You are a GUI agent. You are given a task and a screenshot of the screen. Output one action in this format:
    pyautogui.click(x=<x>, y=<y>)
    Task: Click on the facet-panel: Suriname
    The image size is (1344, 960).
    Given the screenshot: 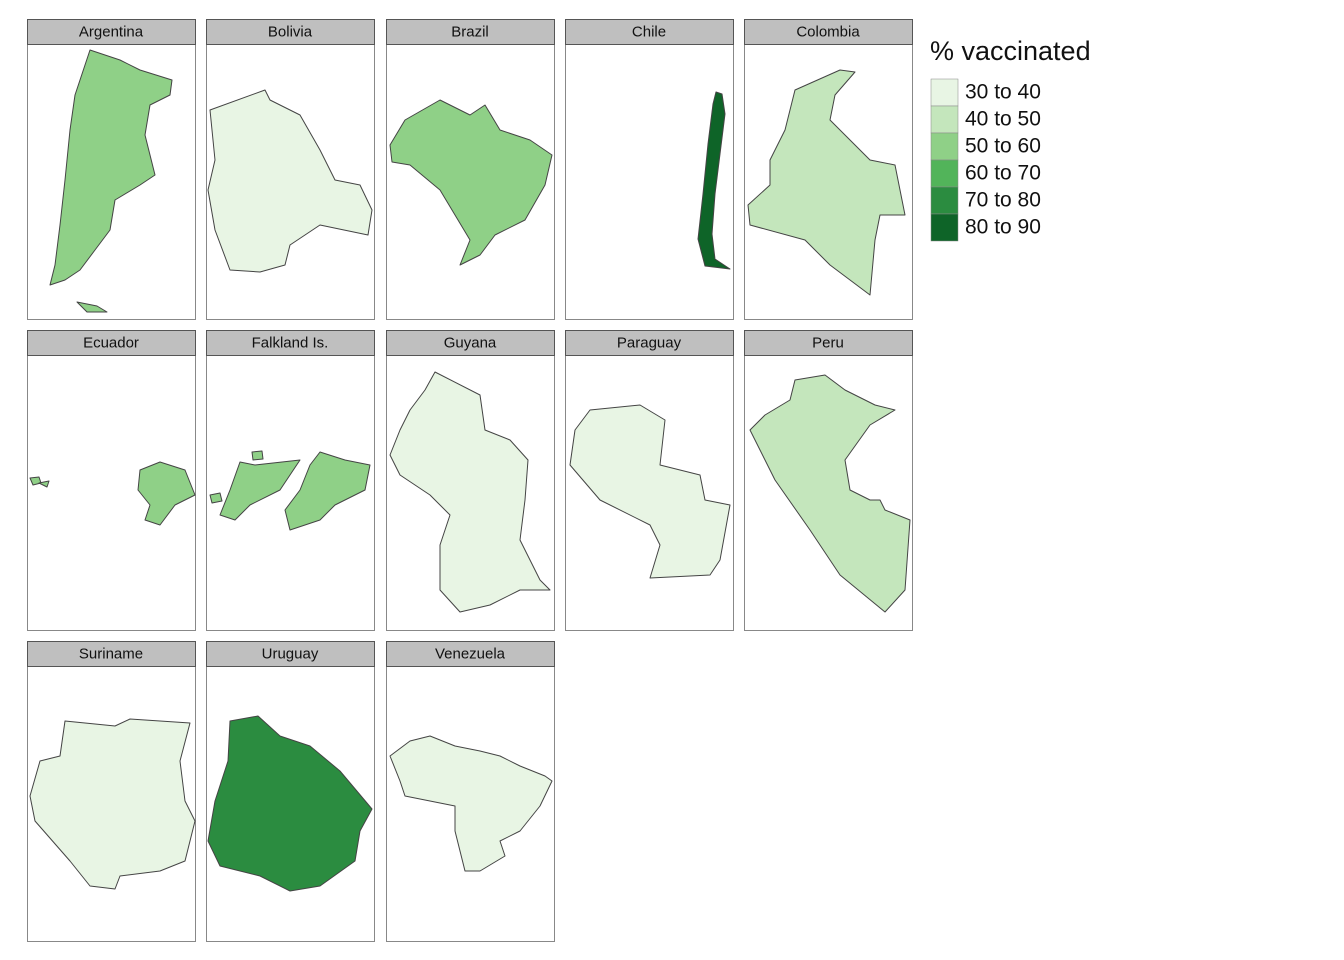 What is the action you would take?
    pyautogui.click(x=111, y=791)
    